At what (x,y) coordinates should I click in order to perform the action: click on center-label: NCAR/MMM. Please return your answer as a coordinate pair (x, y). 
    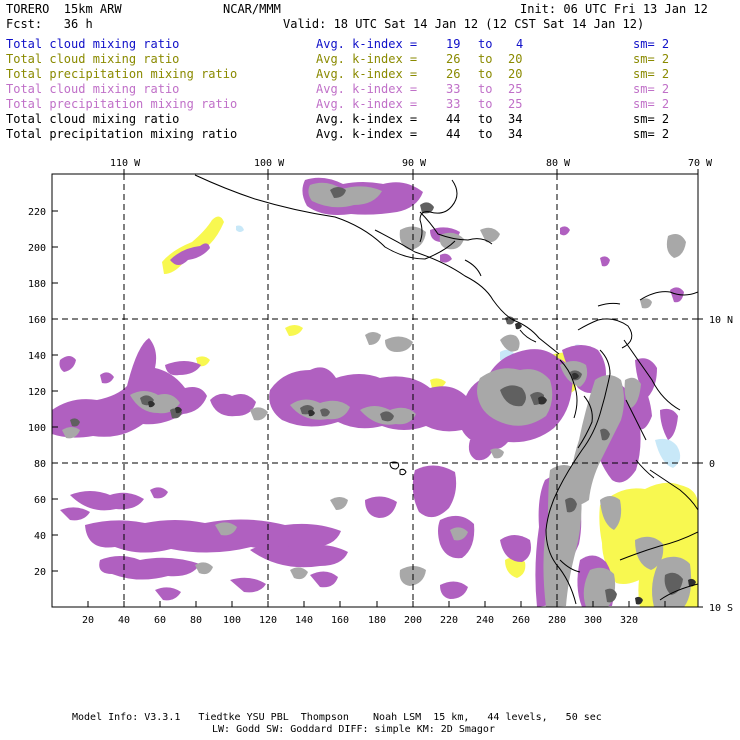
    Looking at the image, I should click on (252, 9).